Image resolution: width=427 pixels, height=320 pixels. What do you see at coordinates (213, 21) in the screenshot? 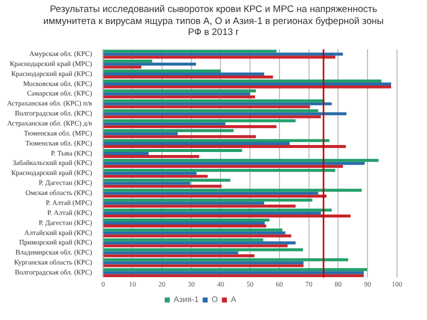
I see `chart-title: Результаты исследований сывороток крови КРС и МРС на напряженность иммунитета к вирусам ящура типов А, О и Азия-1 в регионах буферной зоны РФ в 2013 г` at bounding box center [213, 21].